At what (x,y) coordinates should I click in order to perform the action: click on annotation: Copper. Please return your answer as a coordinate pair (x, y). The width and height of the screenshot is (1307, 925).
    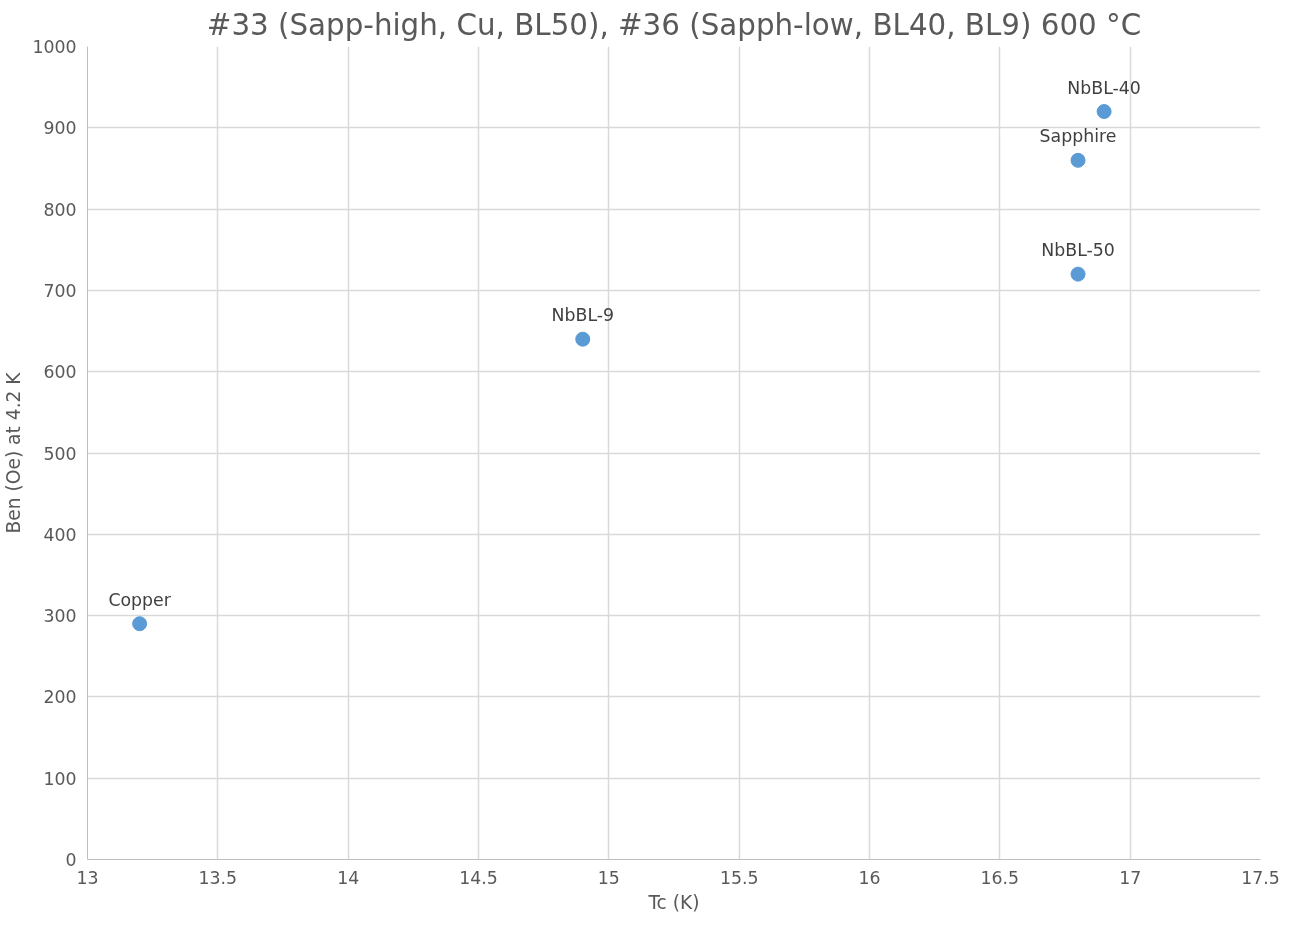
    Looking at the image, I should click on (140, 599).